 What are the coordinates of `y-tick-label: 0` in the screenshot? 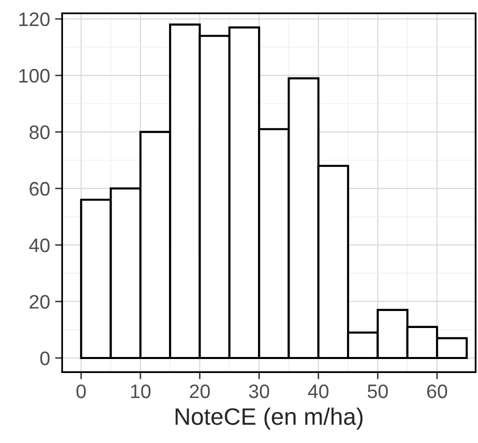 It's located at (45, 358).